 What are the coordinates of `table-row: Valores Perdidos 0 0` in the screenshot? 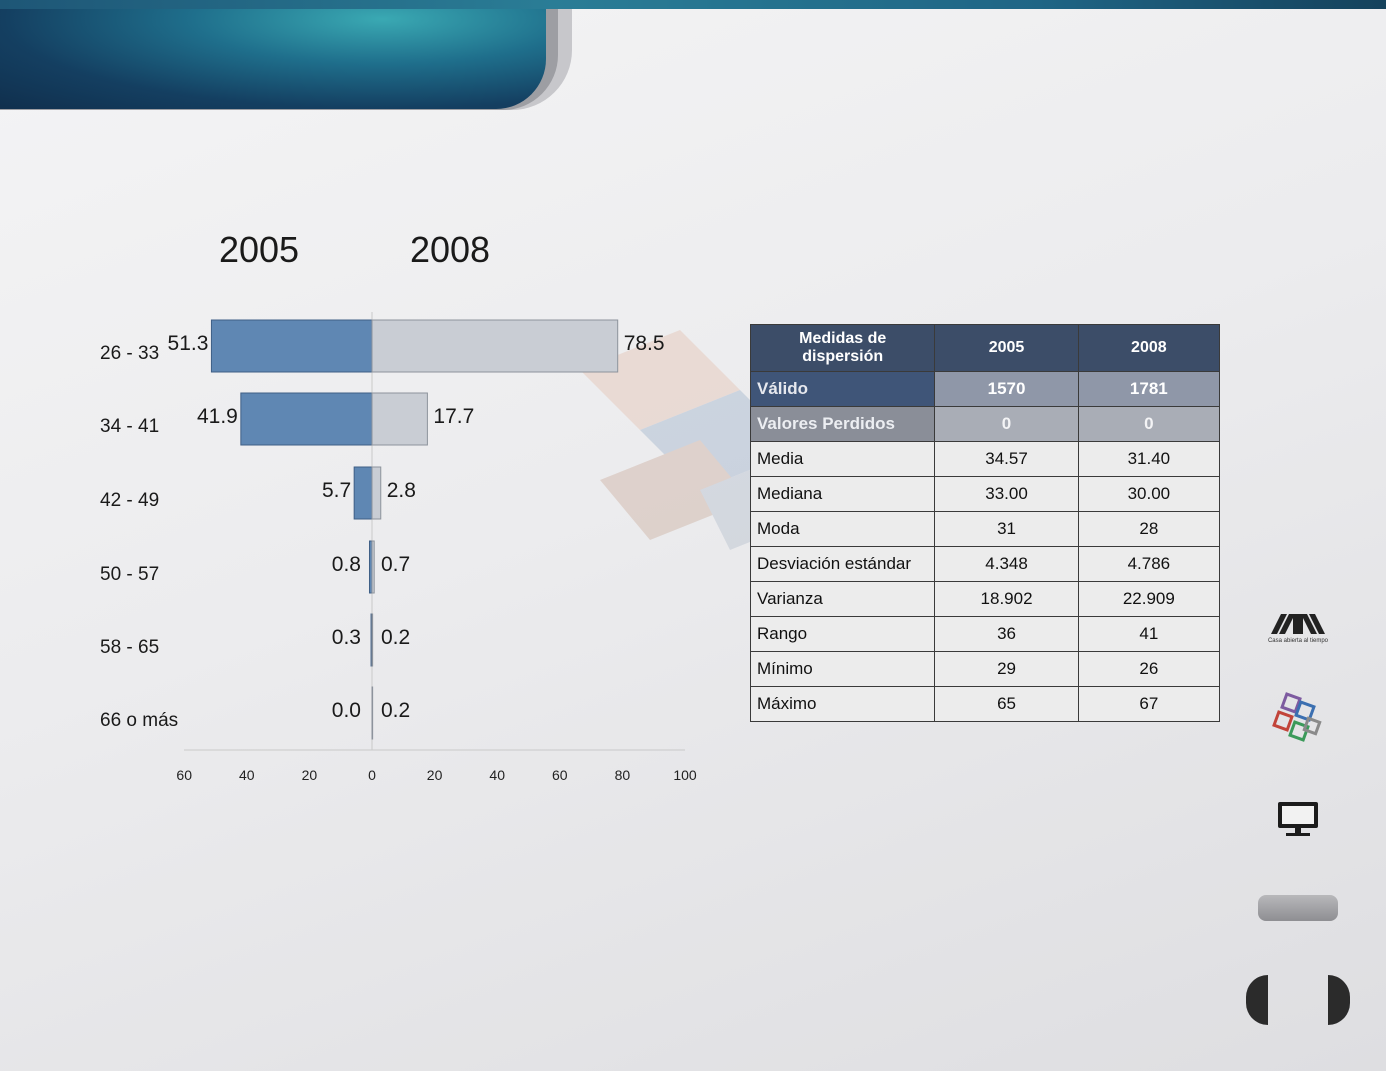 It's located at (985, 424).